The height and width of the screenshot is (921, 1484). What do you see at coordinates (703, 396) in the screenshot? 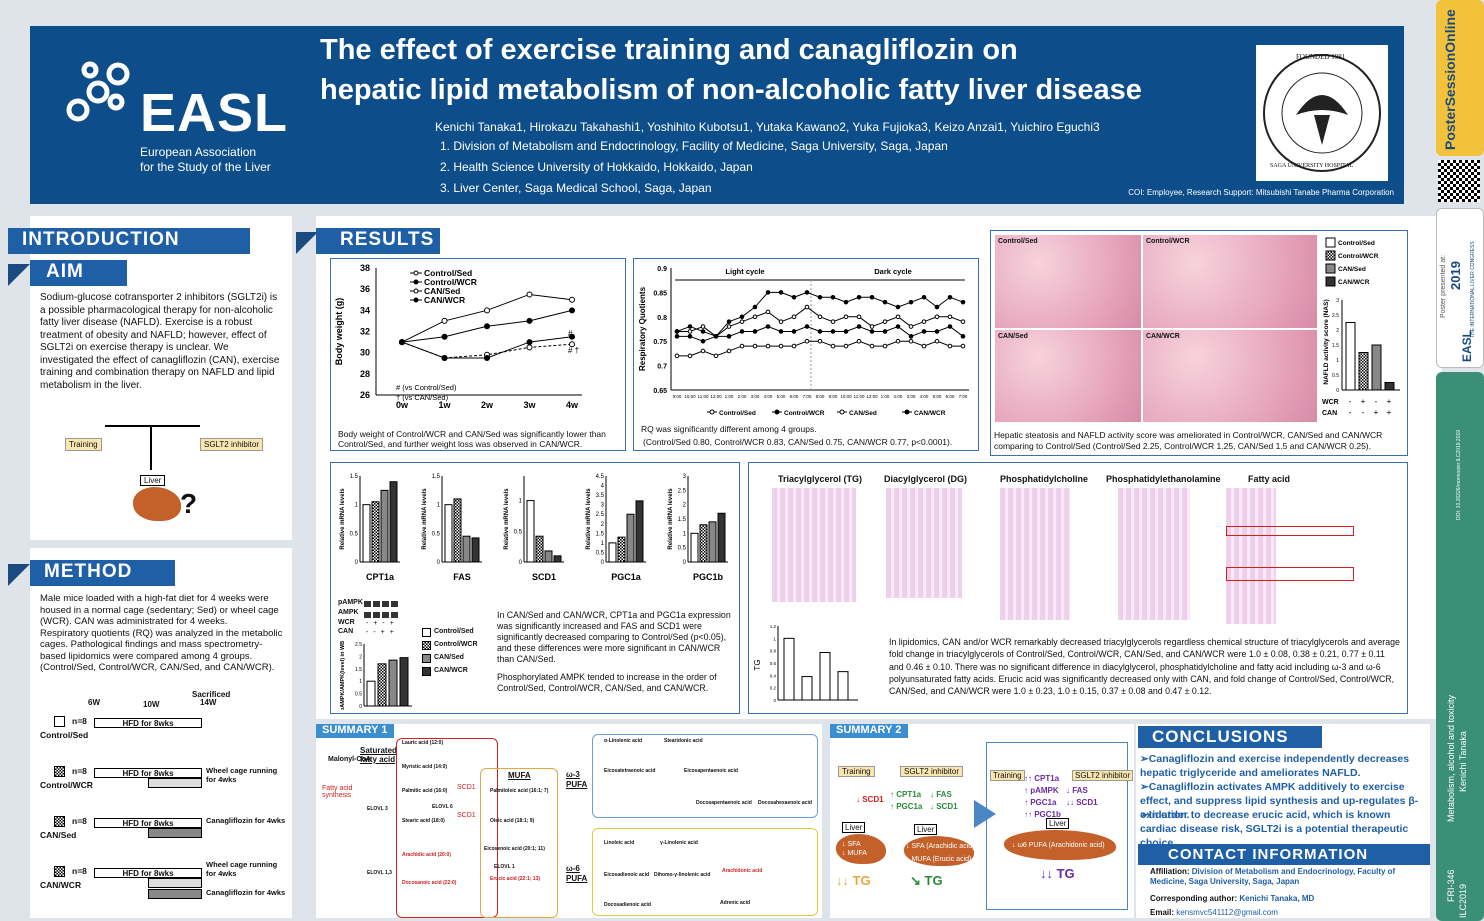
I see `rq-xtick: 11:00` at bounding box center [703, 396].